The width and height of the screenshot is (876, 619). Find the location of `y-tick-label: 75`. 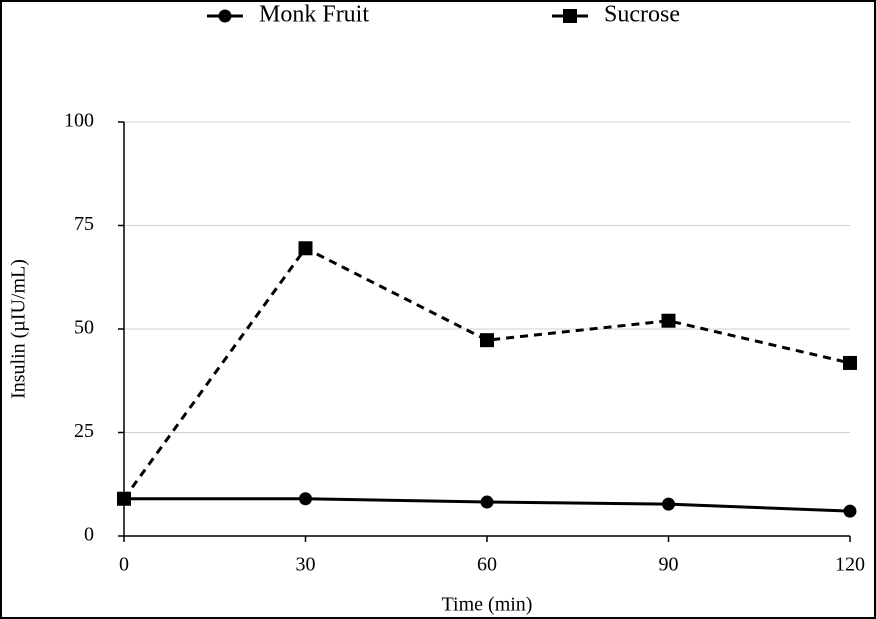

y-tick-label: 75 is located at coordinates (84, 224).